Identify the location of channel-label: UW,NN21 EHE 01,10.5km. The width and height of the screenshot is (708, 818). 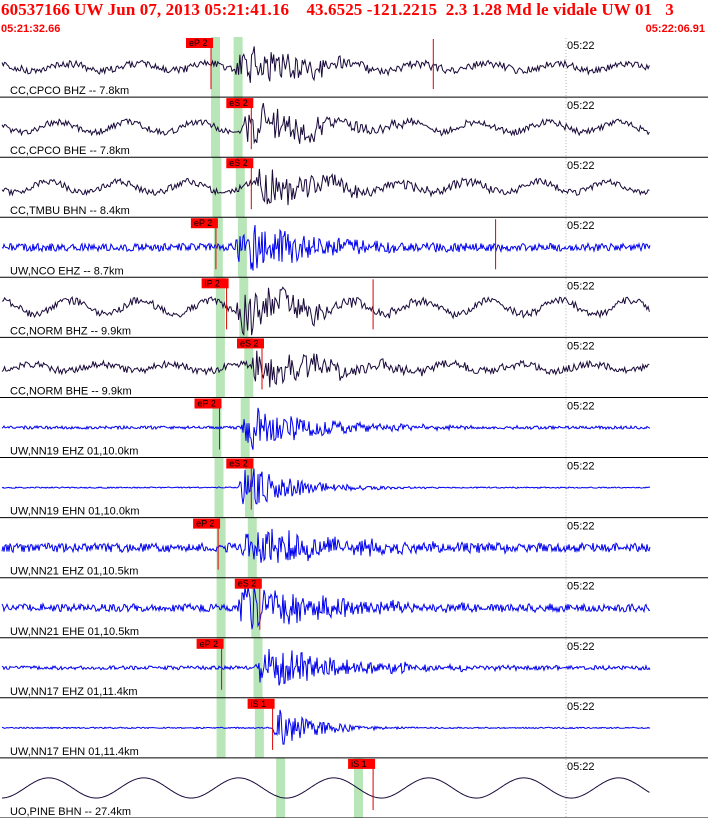
(74, 632).